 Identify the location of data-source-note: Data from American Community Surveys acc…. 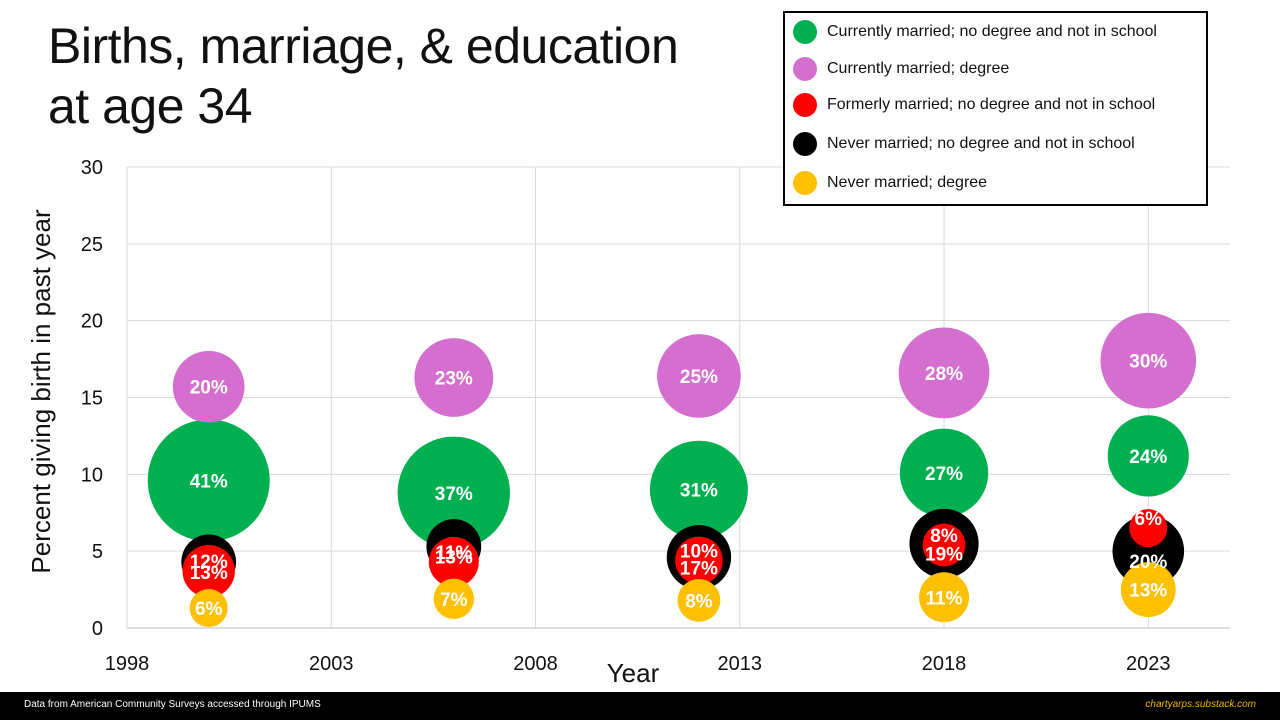
(172, 704).